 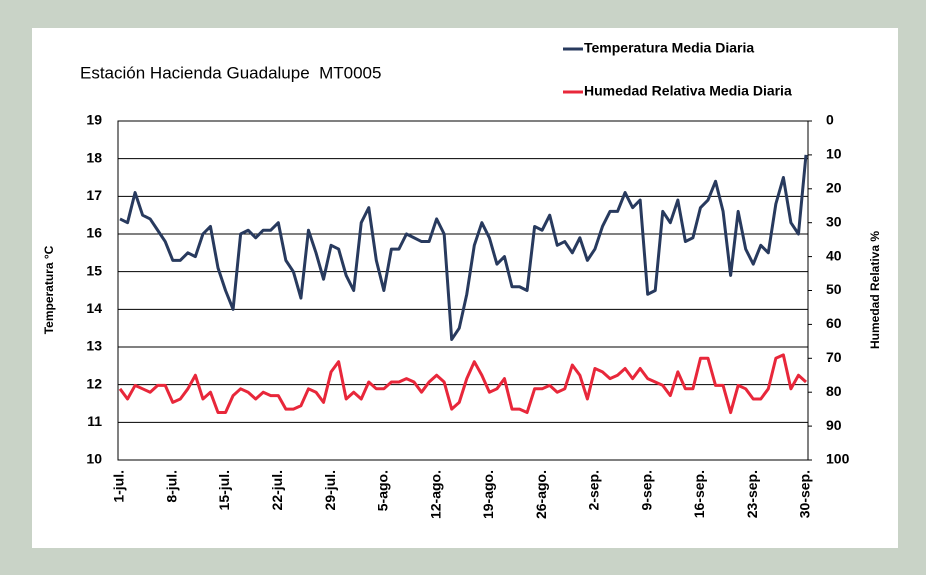 What do you see at coordinates (224, 490) in the screenshot?
I see `x-tick-label: 15-jul.` at bounding box center [224, 490].